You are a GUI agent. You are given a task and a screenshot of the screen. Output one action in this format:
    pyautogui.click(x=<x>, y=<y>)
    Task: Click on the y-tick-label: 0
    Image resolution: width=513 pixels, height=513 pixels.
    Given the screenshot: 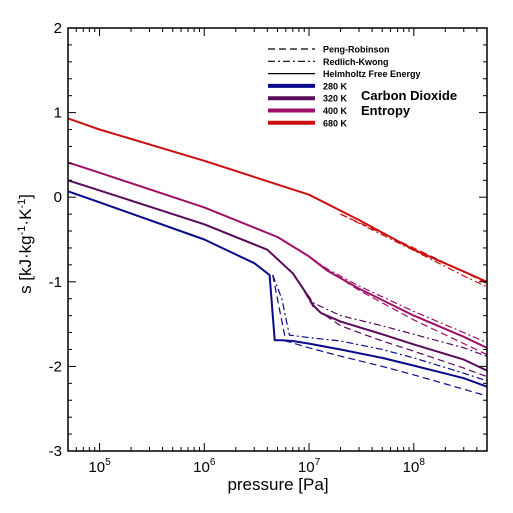 What is the action you would take?
    pyautogui.click(x=58, y=197)
    